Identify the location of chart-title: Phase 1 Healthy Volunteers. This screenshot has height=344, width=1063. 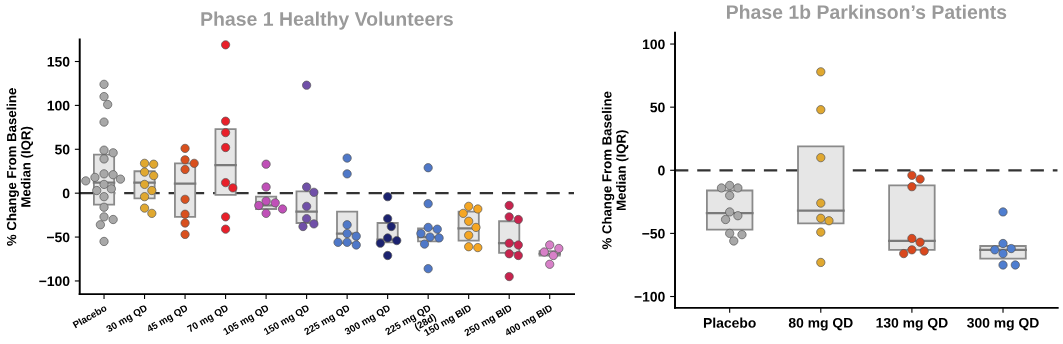
(327, 20).